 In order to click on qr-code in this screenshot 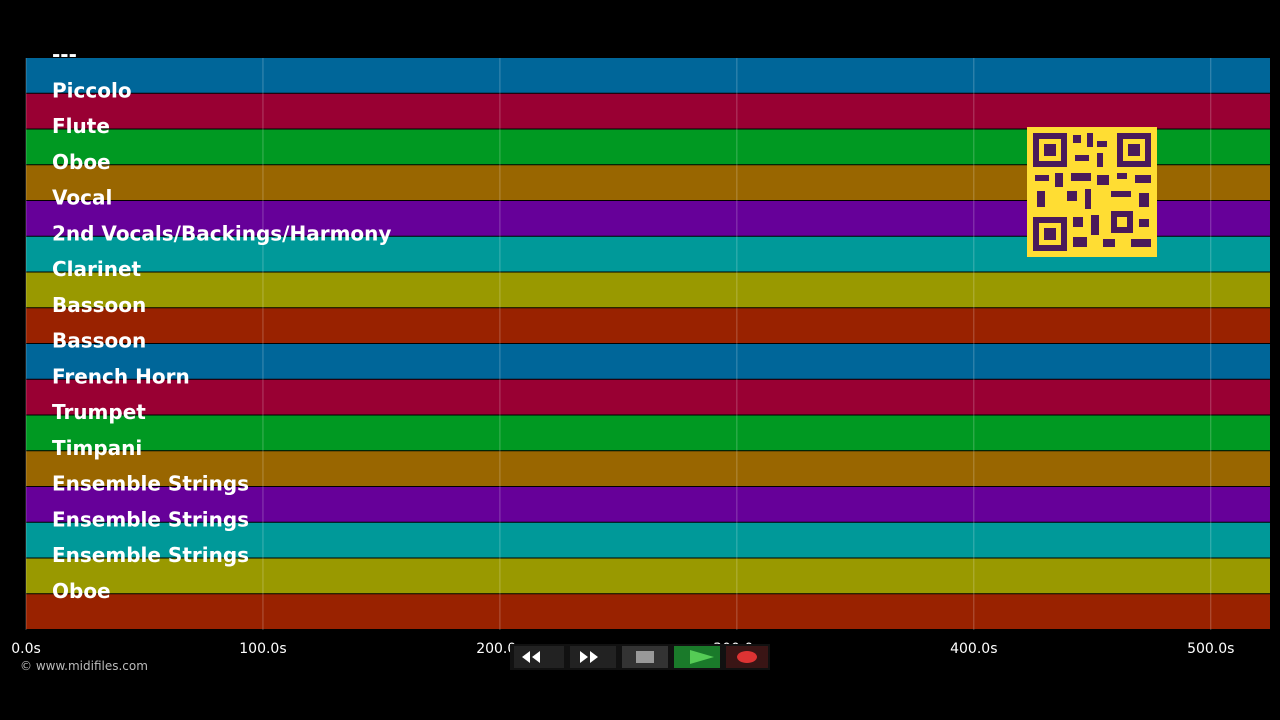, I will do `click(1092, 192)`.